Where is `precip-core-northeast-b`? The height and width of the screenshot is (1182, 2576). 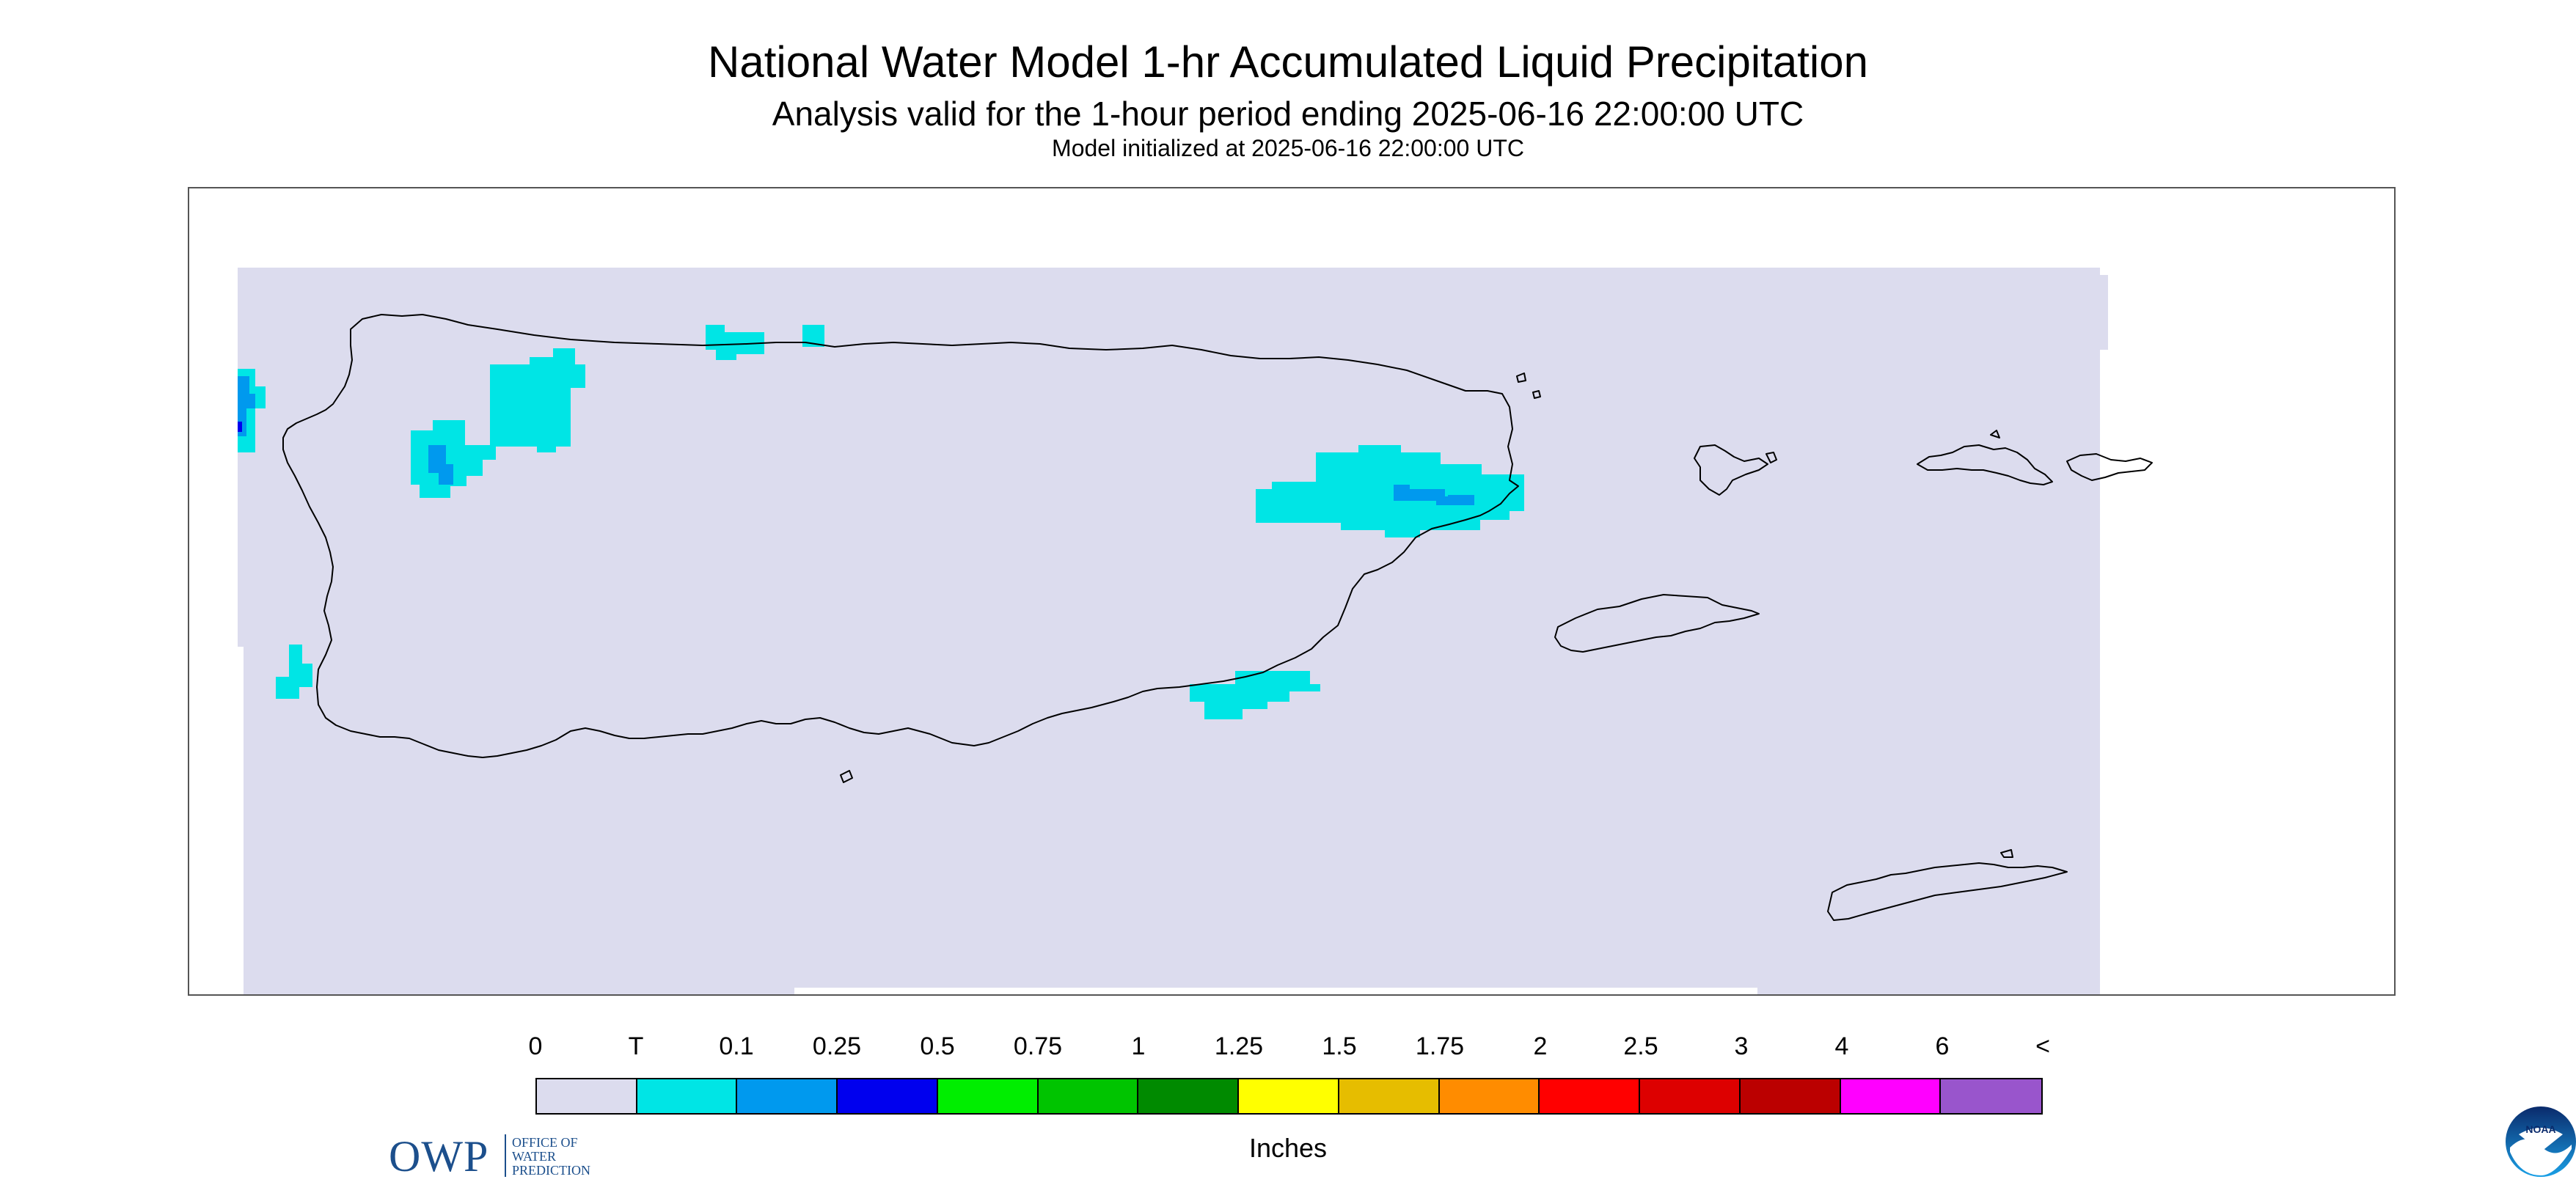
precip-core-northeast-b is located at coordinates (1461, 500).